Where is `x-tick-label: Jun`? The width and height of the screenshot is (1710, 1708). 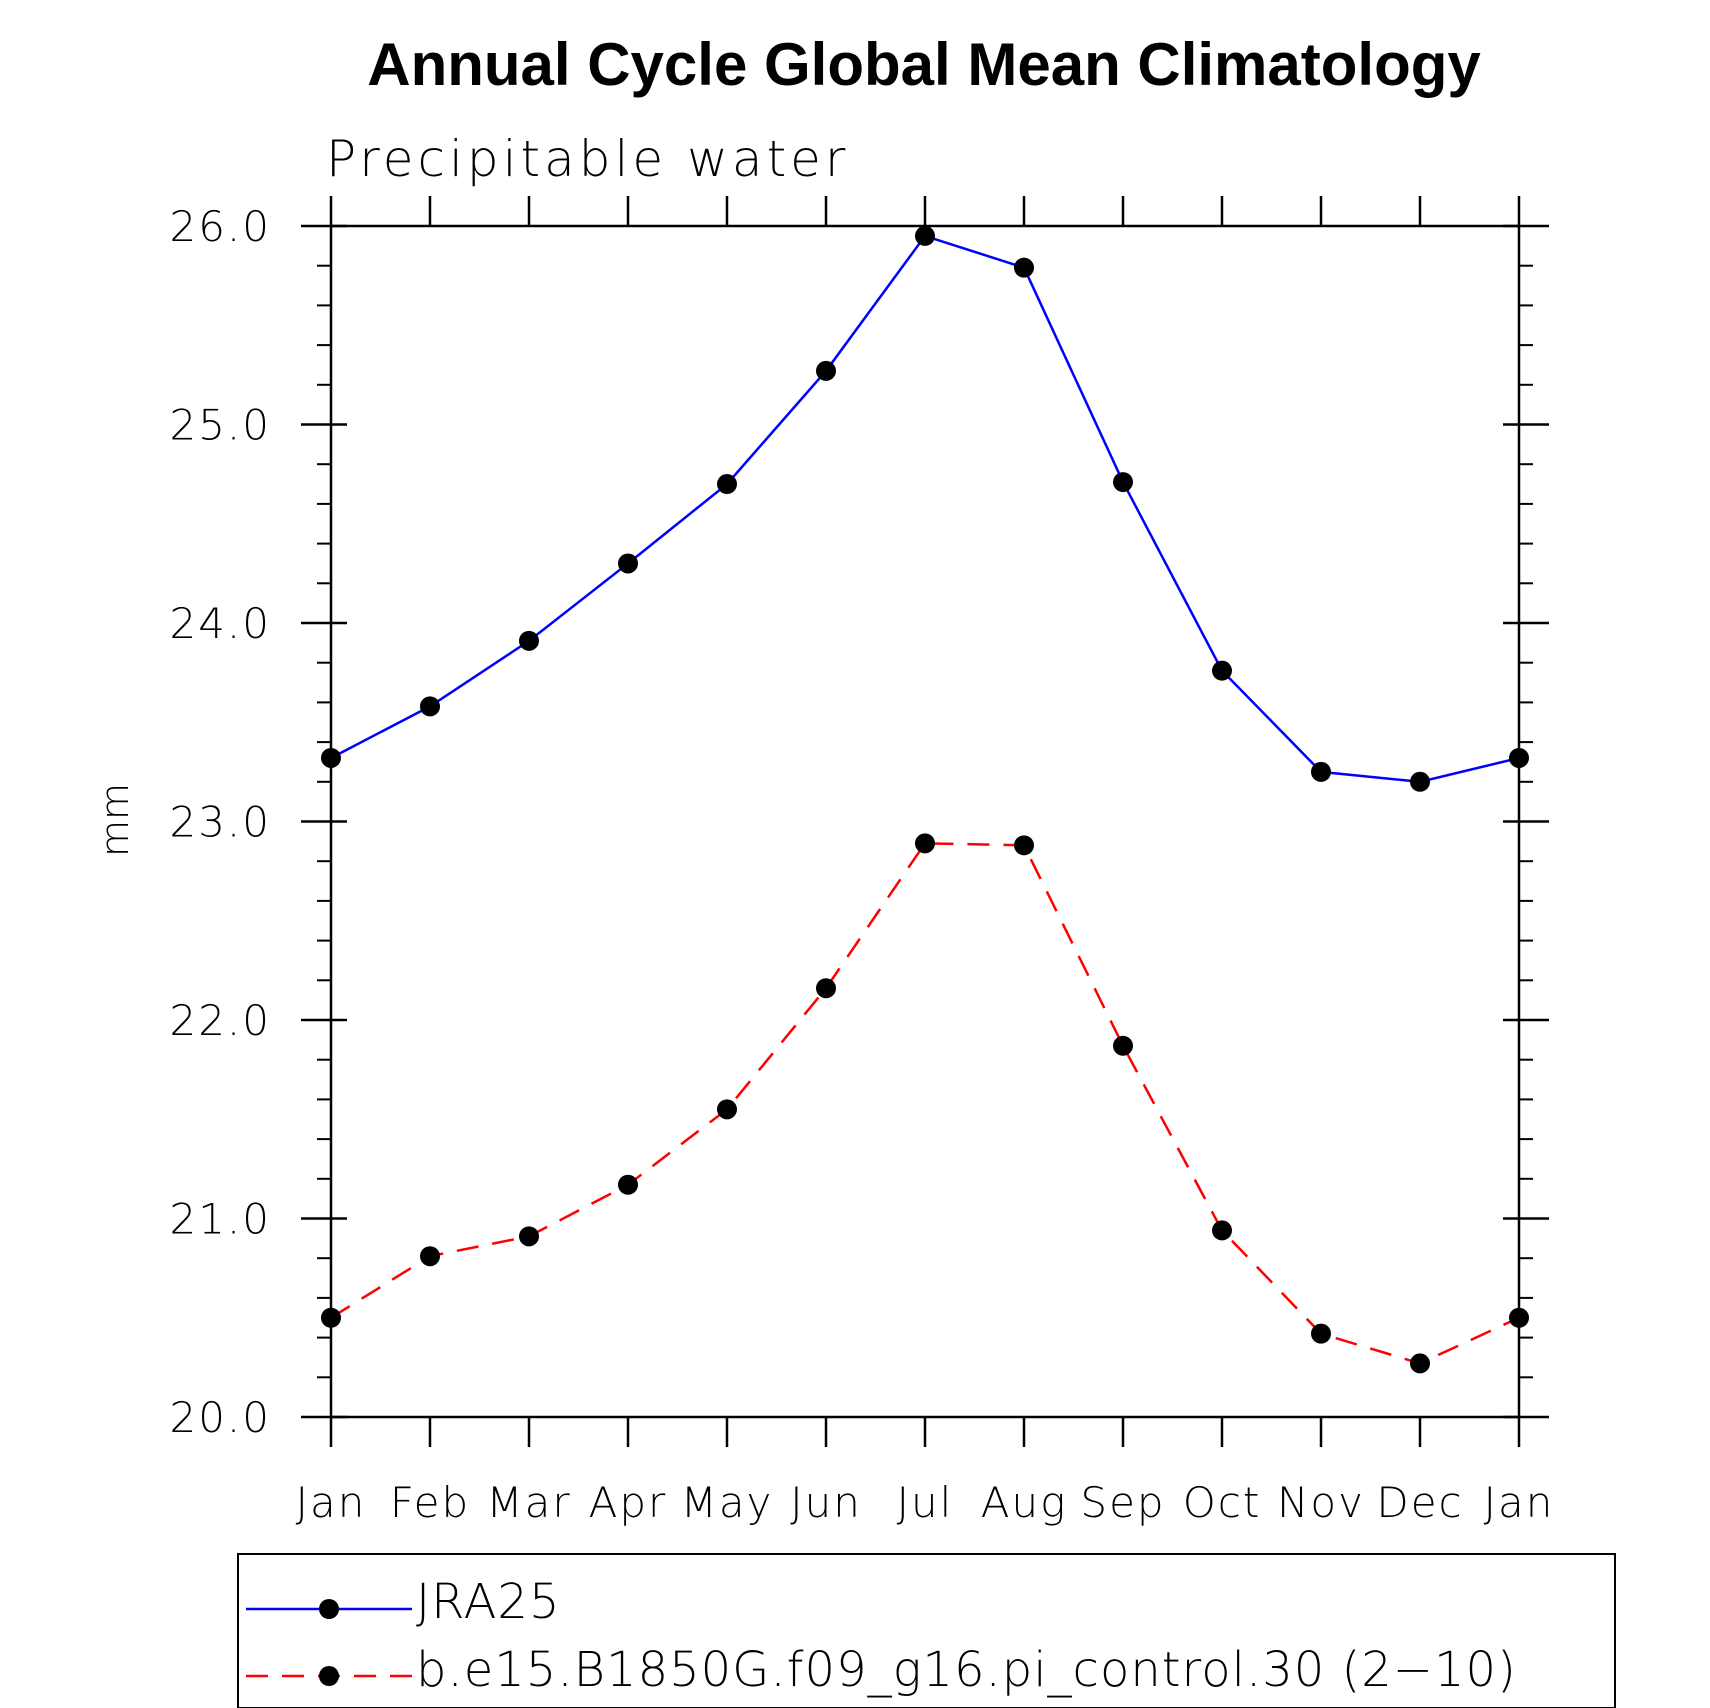 x-tick-label: Jun is located at coordinates (826, 1502).